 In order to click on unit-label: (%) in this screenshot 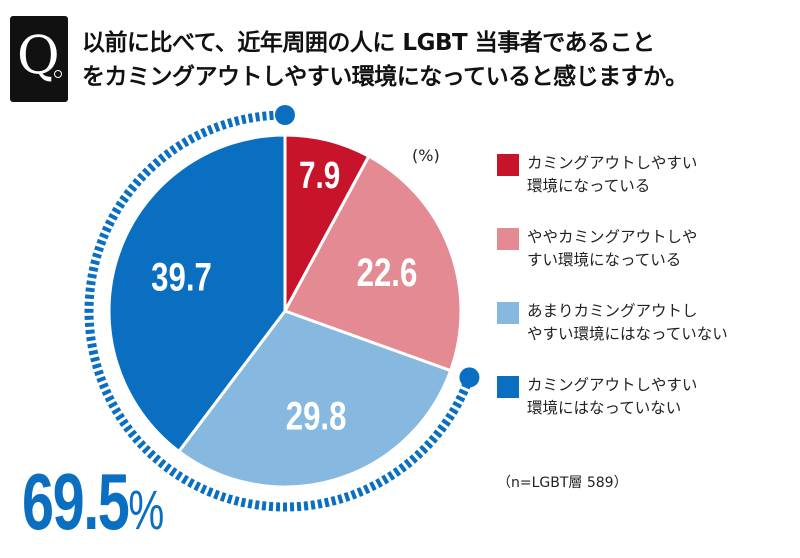, I will do `click(426, 155)`.